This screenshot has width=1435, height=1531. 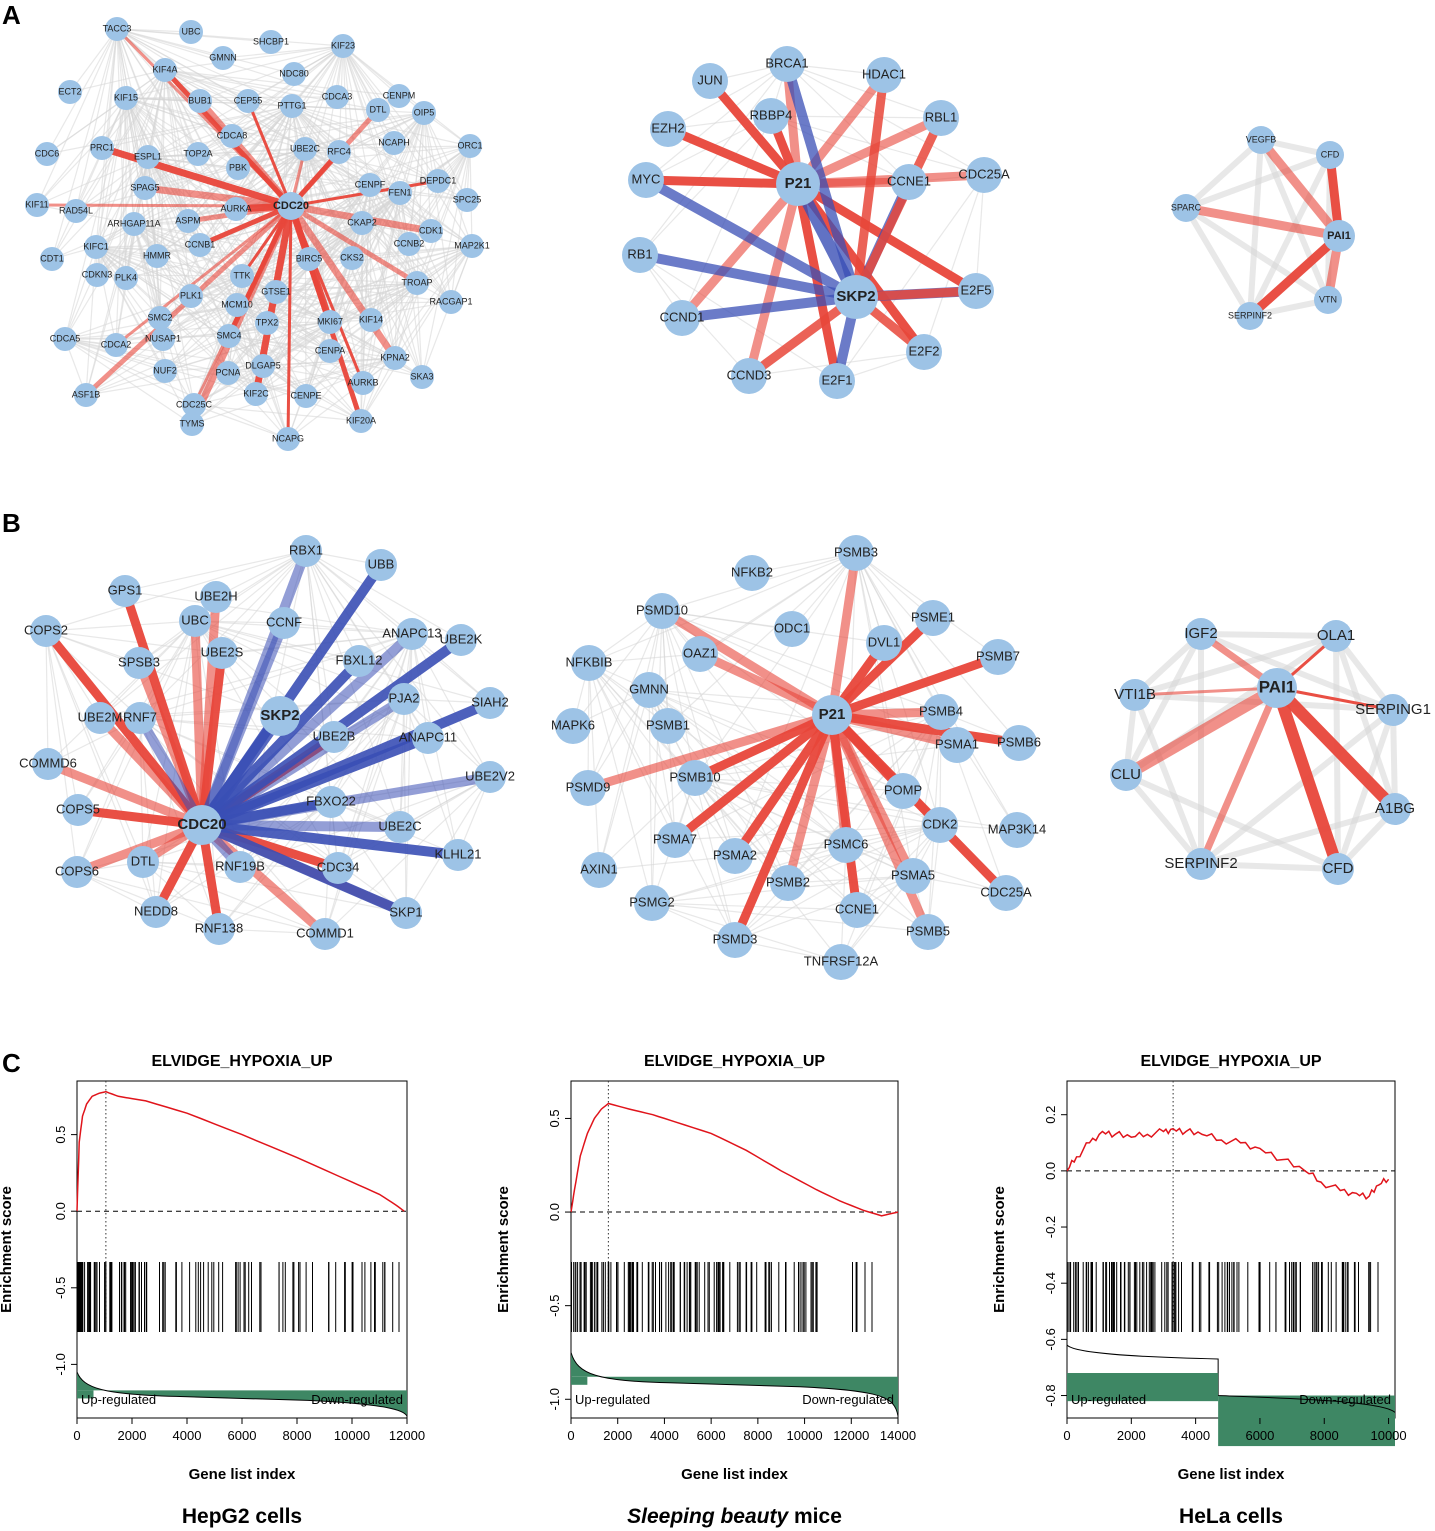 What do you see at coordinates (416, 282) in the screenshot?
I see `node-label-troap: TROAP` at bounding box center [416, 282].